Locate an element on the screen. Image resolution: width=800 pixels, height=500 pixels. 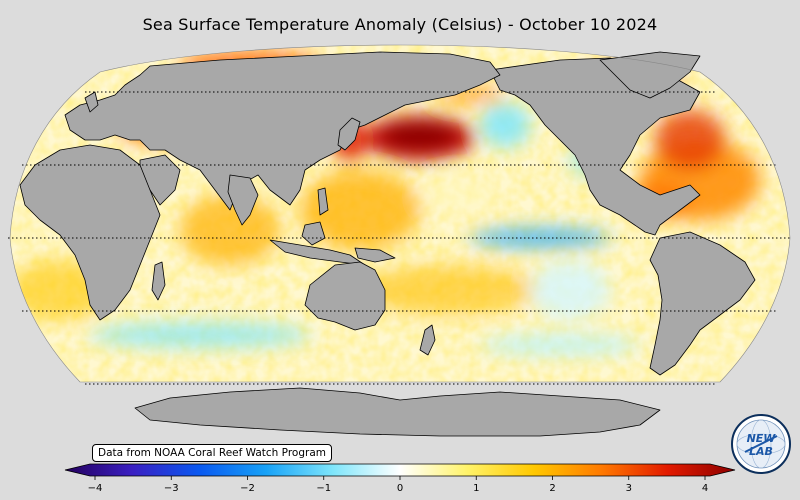
globe-logo-icon is located at coordinates (761, 444).